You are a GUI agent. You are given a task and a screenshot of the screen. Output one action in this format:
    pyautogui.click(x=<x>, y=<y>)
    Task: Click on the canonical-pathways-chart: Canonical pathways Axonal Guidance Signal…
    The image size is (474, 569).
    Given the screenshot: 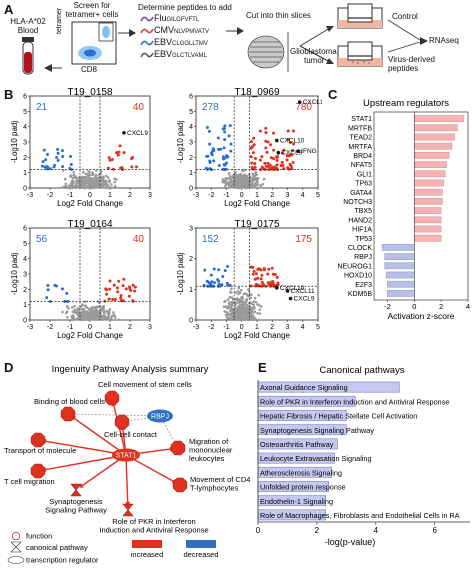 What is the action you would take?
    pyautogui.click(x=363, y=456)
    